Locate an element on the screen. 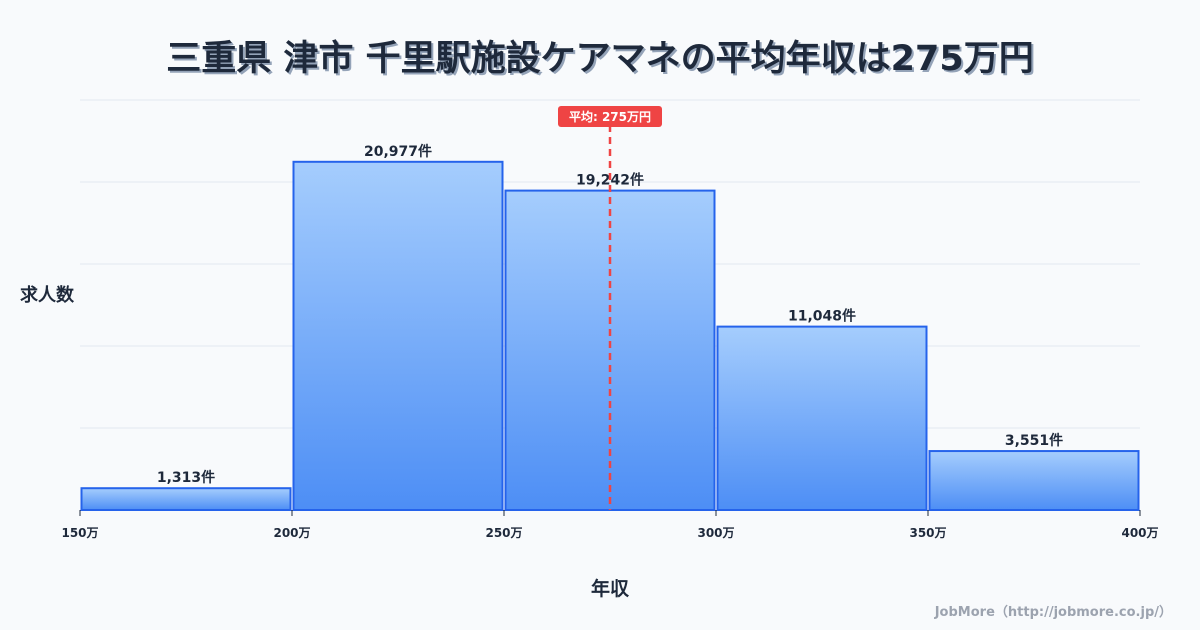  y-axis-label: 求人数 is located at coordinates (47, 295).